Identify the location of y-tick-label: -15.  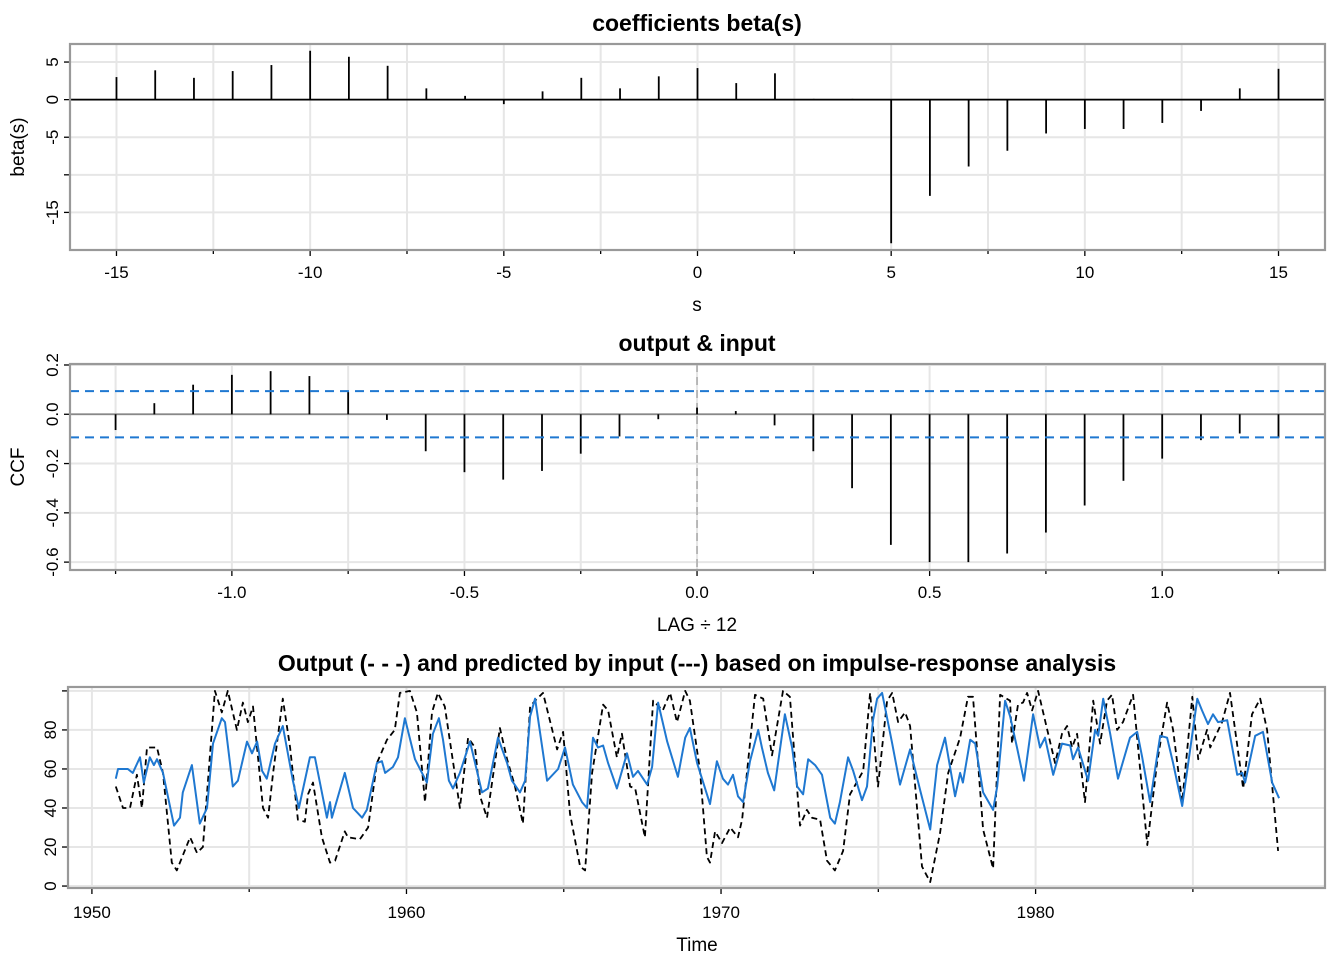
(52, 212).